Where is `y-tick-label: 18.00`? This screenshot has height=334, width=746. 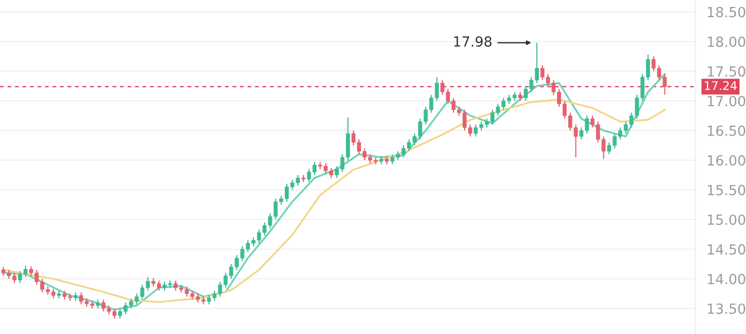 y-tick-label: 18.00 is located at coordinates (727, 41).